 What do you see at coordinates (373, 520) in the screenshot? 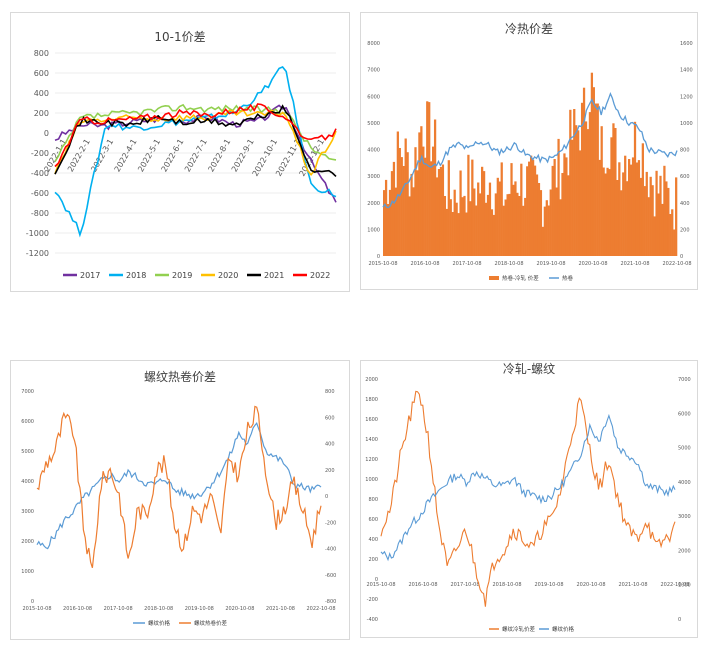
I see `y-tick-label-left: 600` at bounding box center [373, 520].